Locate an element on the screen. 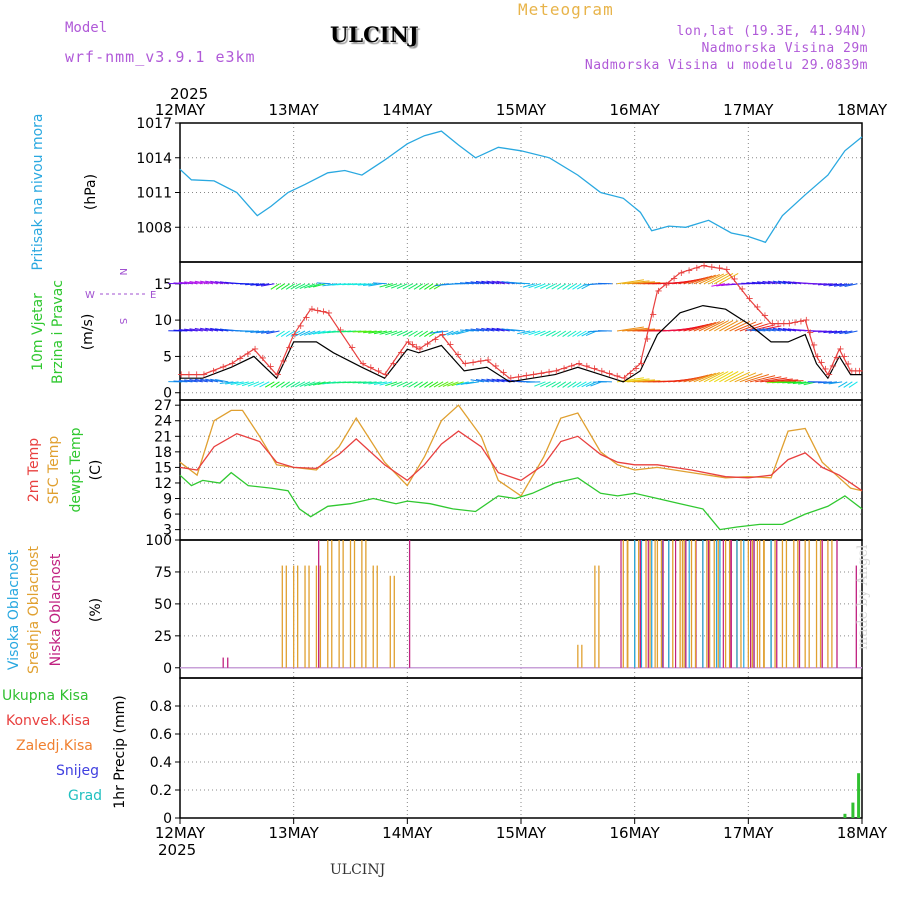 The width and height of the screenshot is (900, 900). wind-barbs-level-1.5 is located at coordinates (513, 379).